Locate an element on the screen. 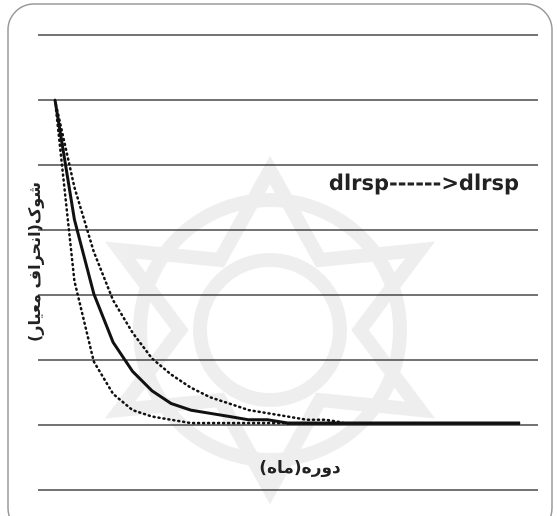 The height and width of the screenshot is (516, 557). y-axis-label: شوک(انحراف معیار) is located at coordinates (34, 262).